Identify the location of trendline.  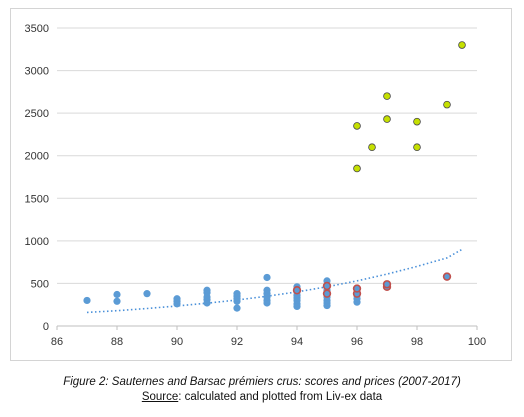
(274, 280).